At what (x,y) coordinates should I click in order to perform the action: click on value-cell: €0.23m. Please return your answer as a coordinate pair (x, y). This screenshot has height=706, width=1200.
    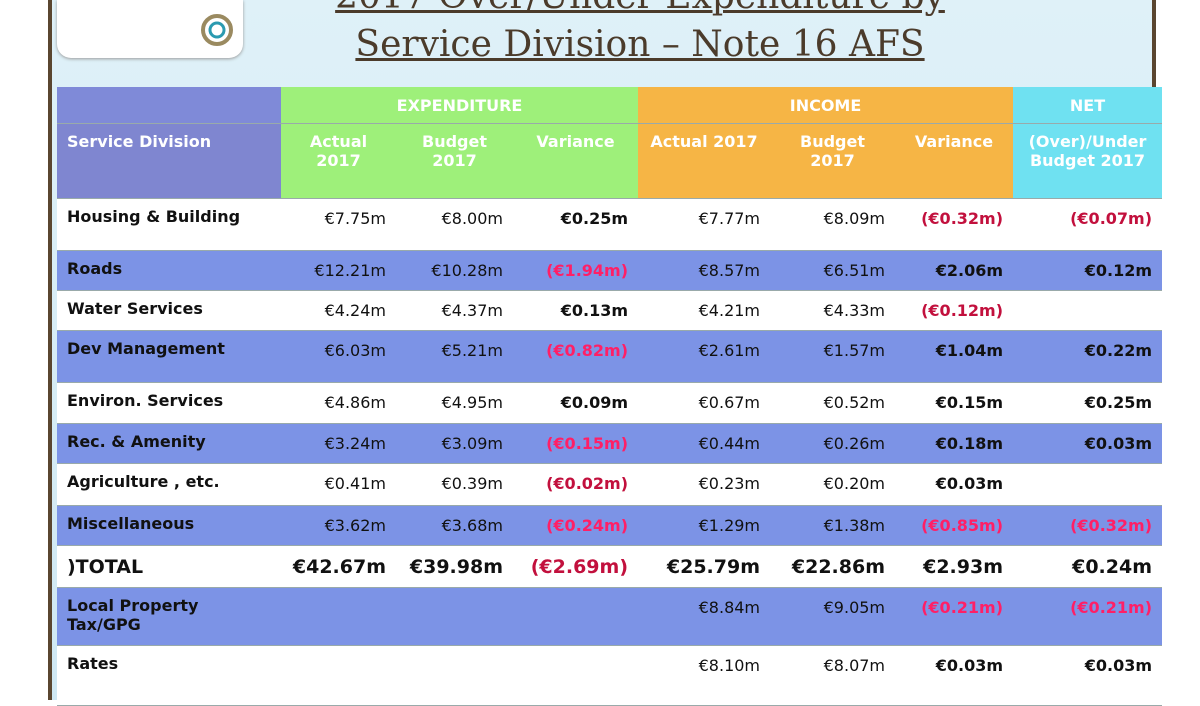
    Looking at the image, I should click on (704, 484).